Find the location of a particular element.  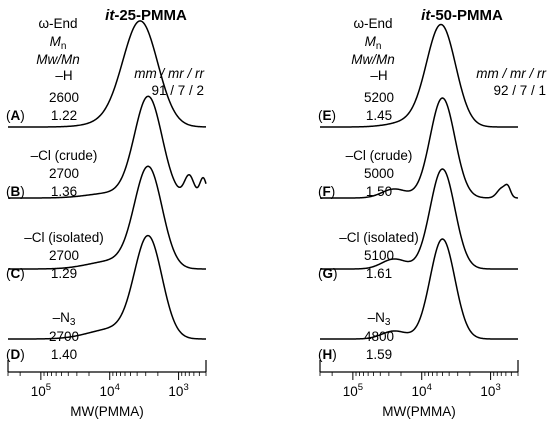

pdi-value: 1.59 is located at coordinates (379, 354).